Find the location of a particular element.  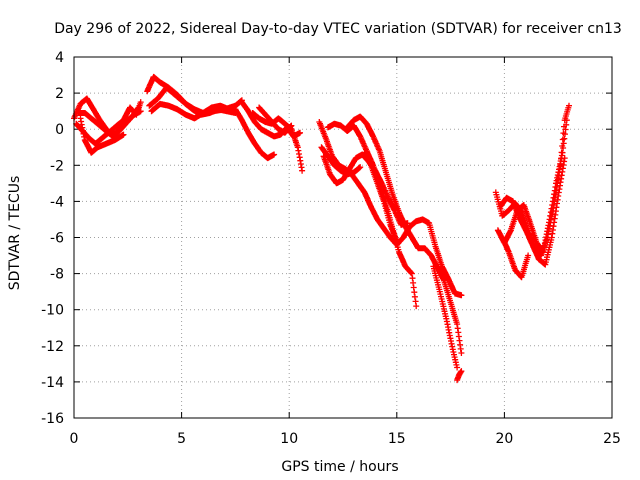

series-track-w is located at coordinates (515, 257).